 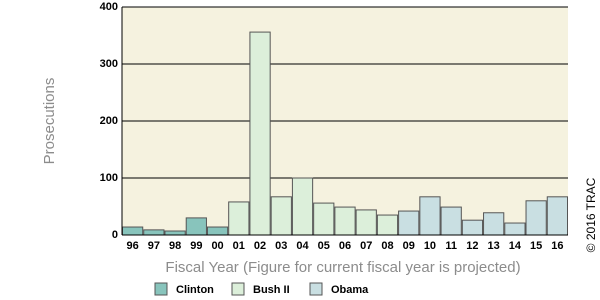 What do you see at coordinates (217, 246) in the screenshot?
I see `x-tick-label: 00` at bounding box center [217, 246].